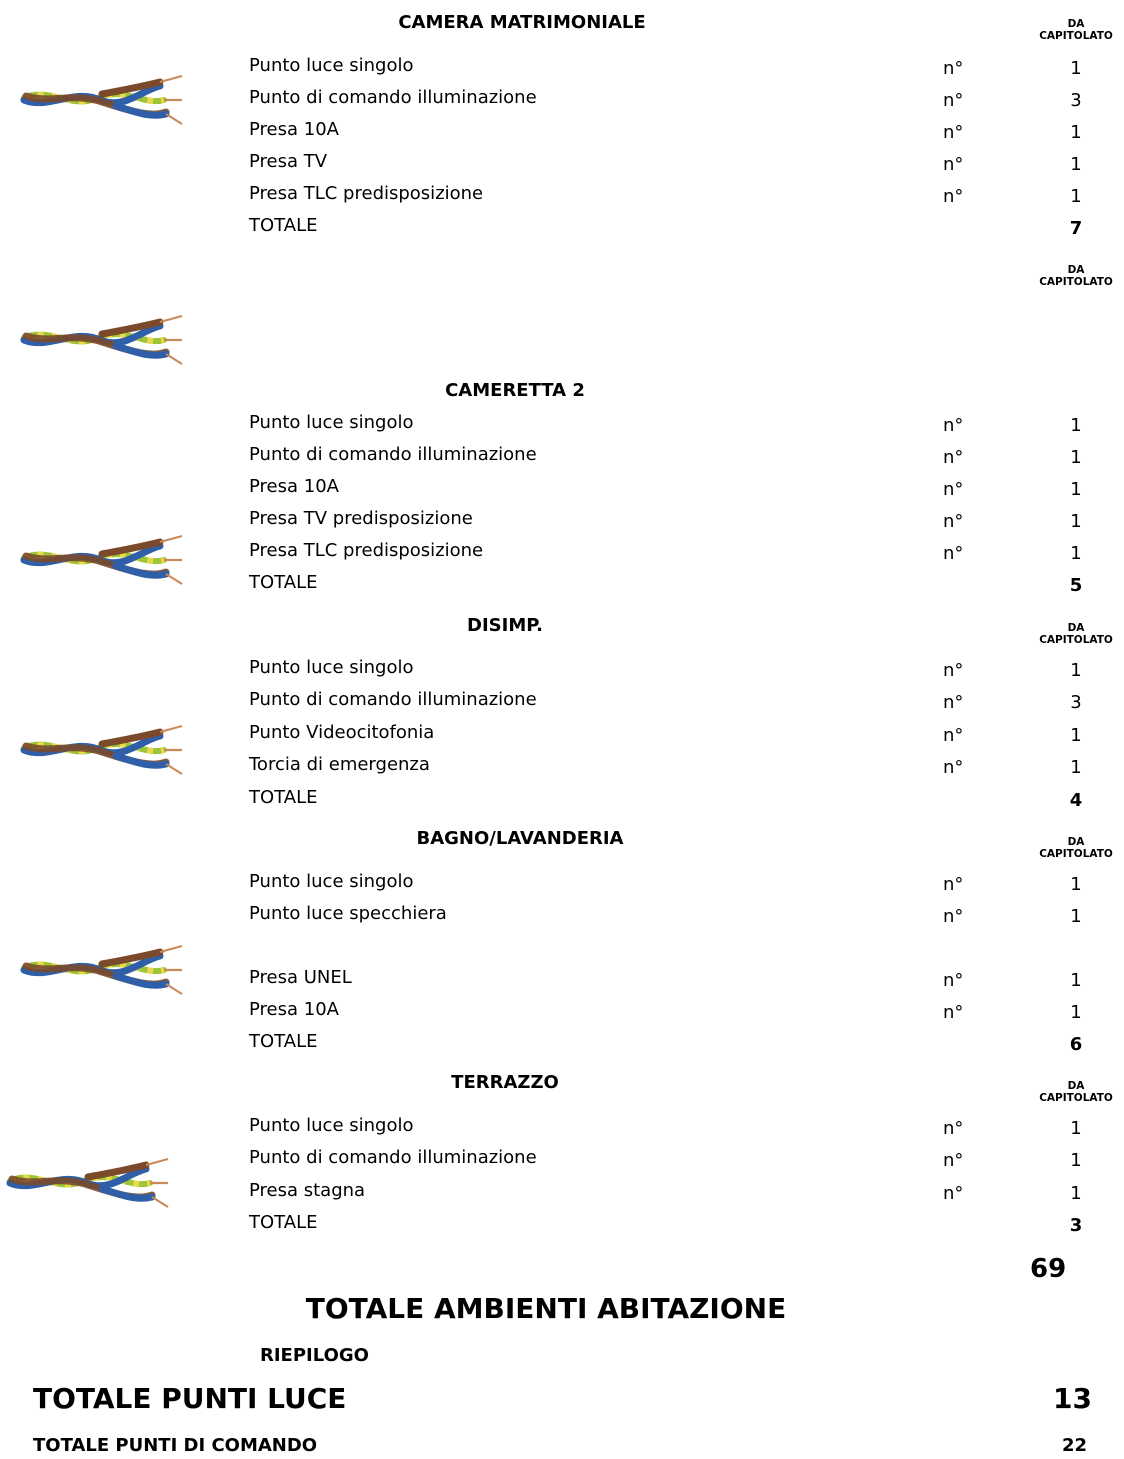  I want to click on section-total: 7, so click(1076, 228).